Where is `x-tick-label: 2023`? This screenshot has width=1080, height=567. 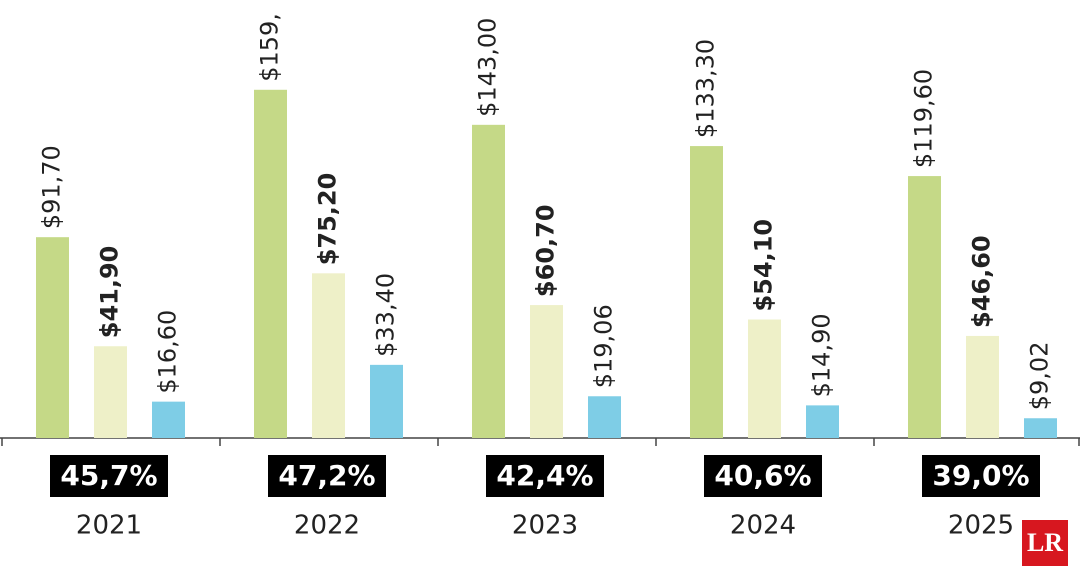
x-tick-label: 2023 is located at coordinates (545, 526).